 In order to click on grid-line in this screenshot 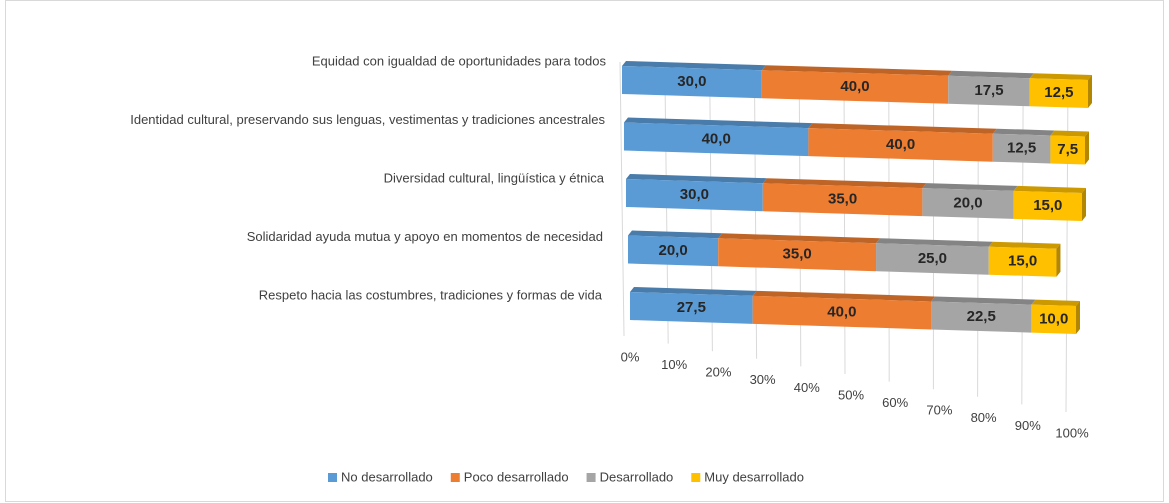, I will do `click(622, 199)`.